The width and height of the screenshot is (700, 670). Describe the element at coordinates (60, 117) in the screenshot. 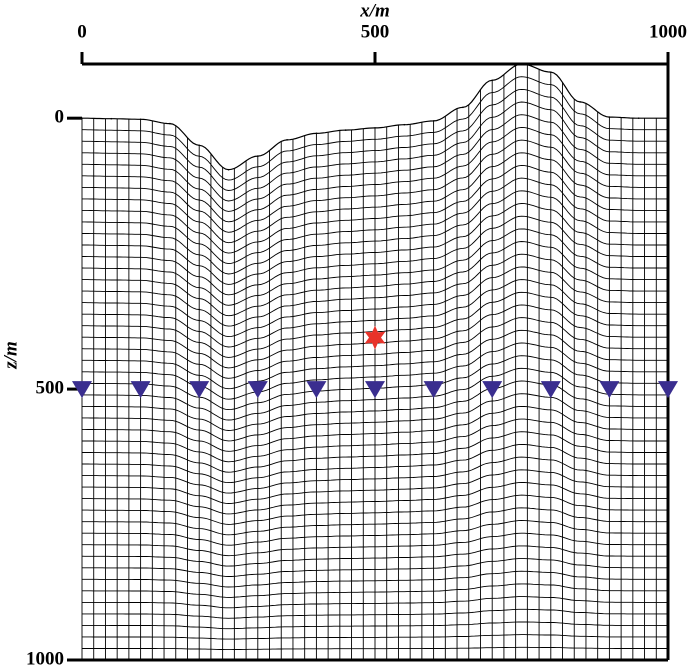

I see `y-tick-label: 0` at that location.